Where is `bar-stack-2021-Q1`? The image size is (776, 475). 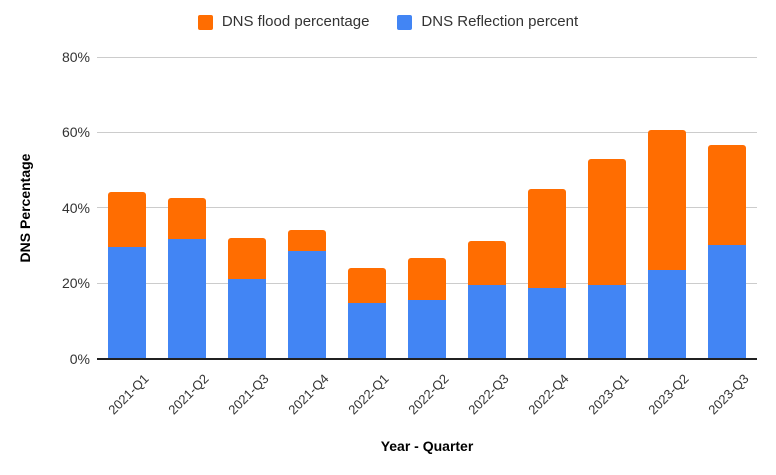
bar-stack-2021-Q1 is located at coordinates (127, 275).